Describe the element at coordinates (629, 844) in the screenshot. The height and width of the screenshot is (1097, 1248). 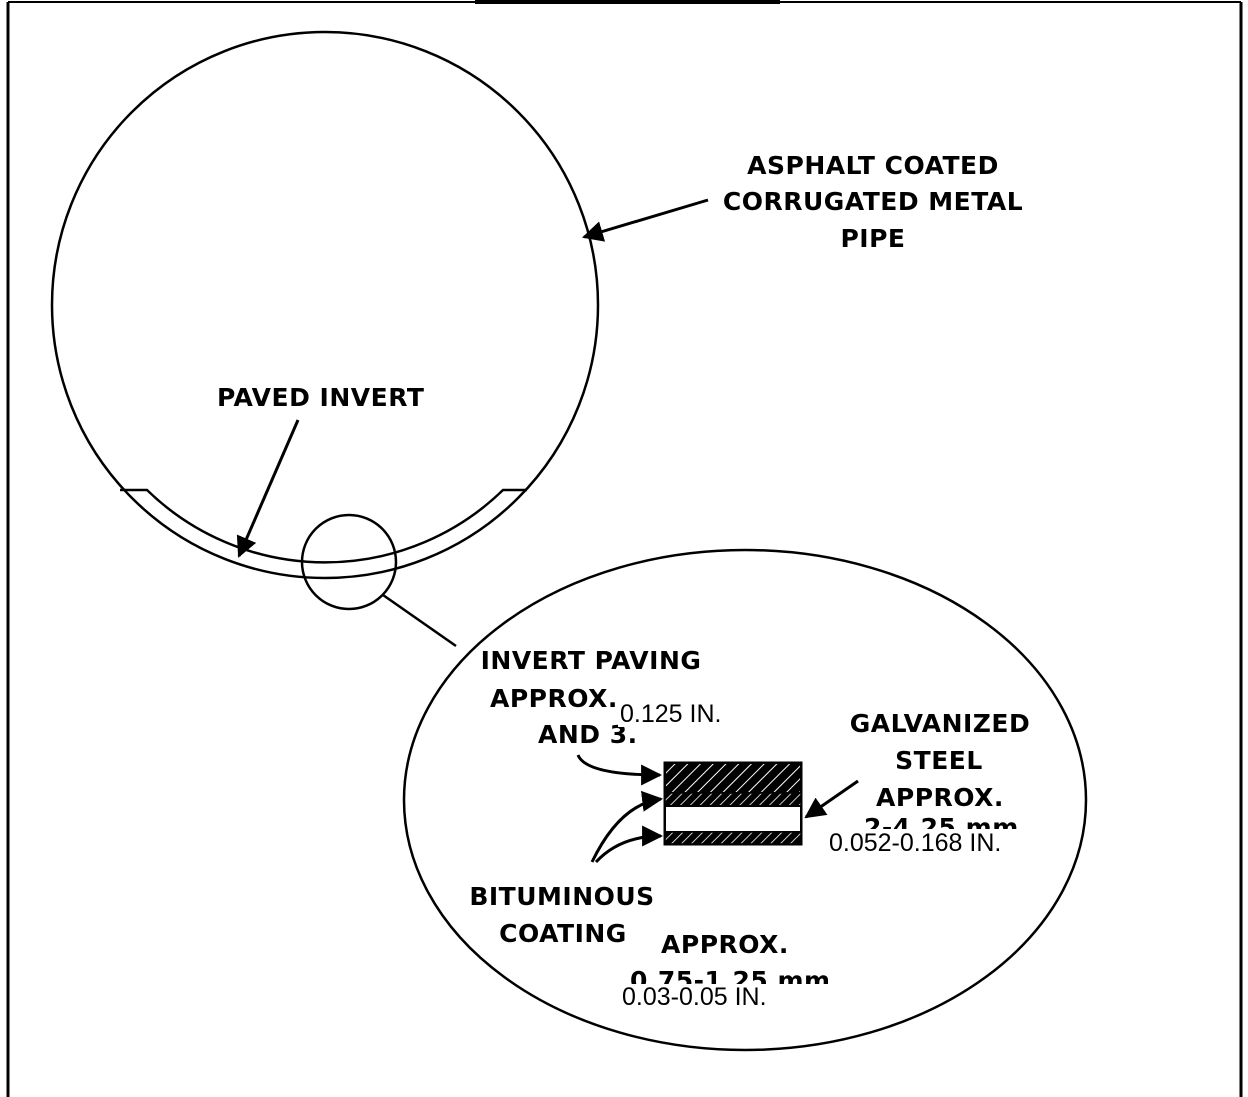
I see `bituminous-arrow-lower` at that location.